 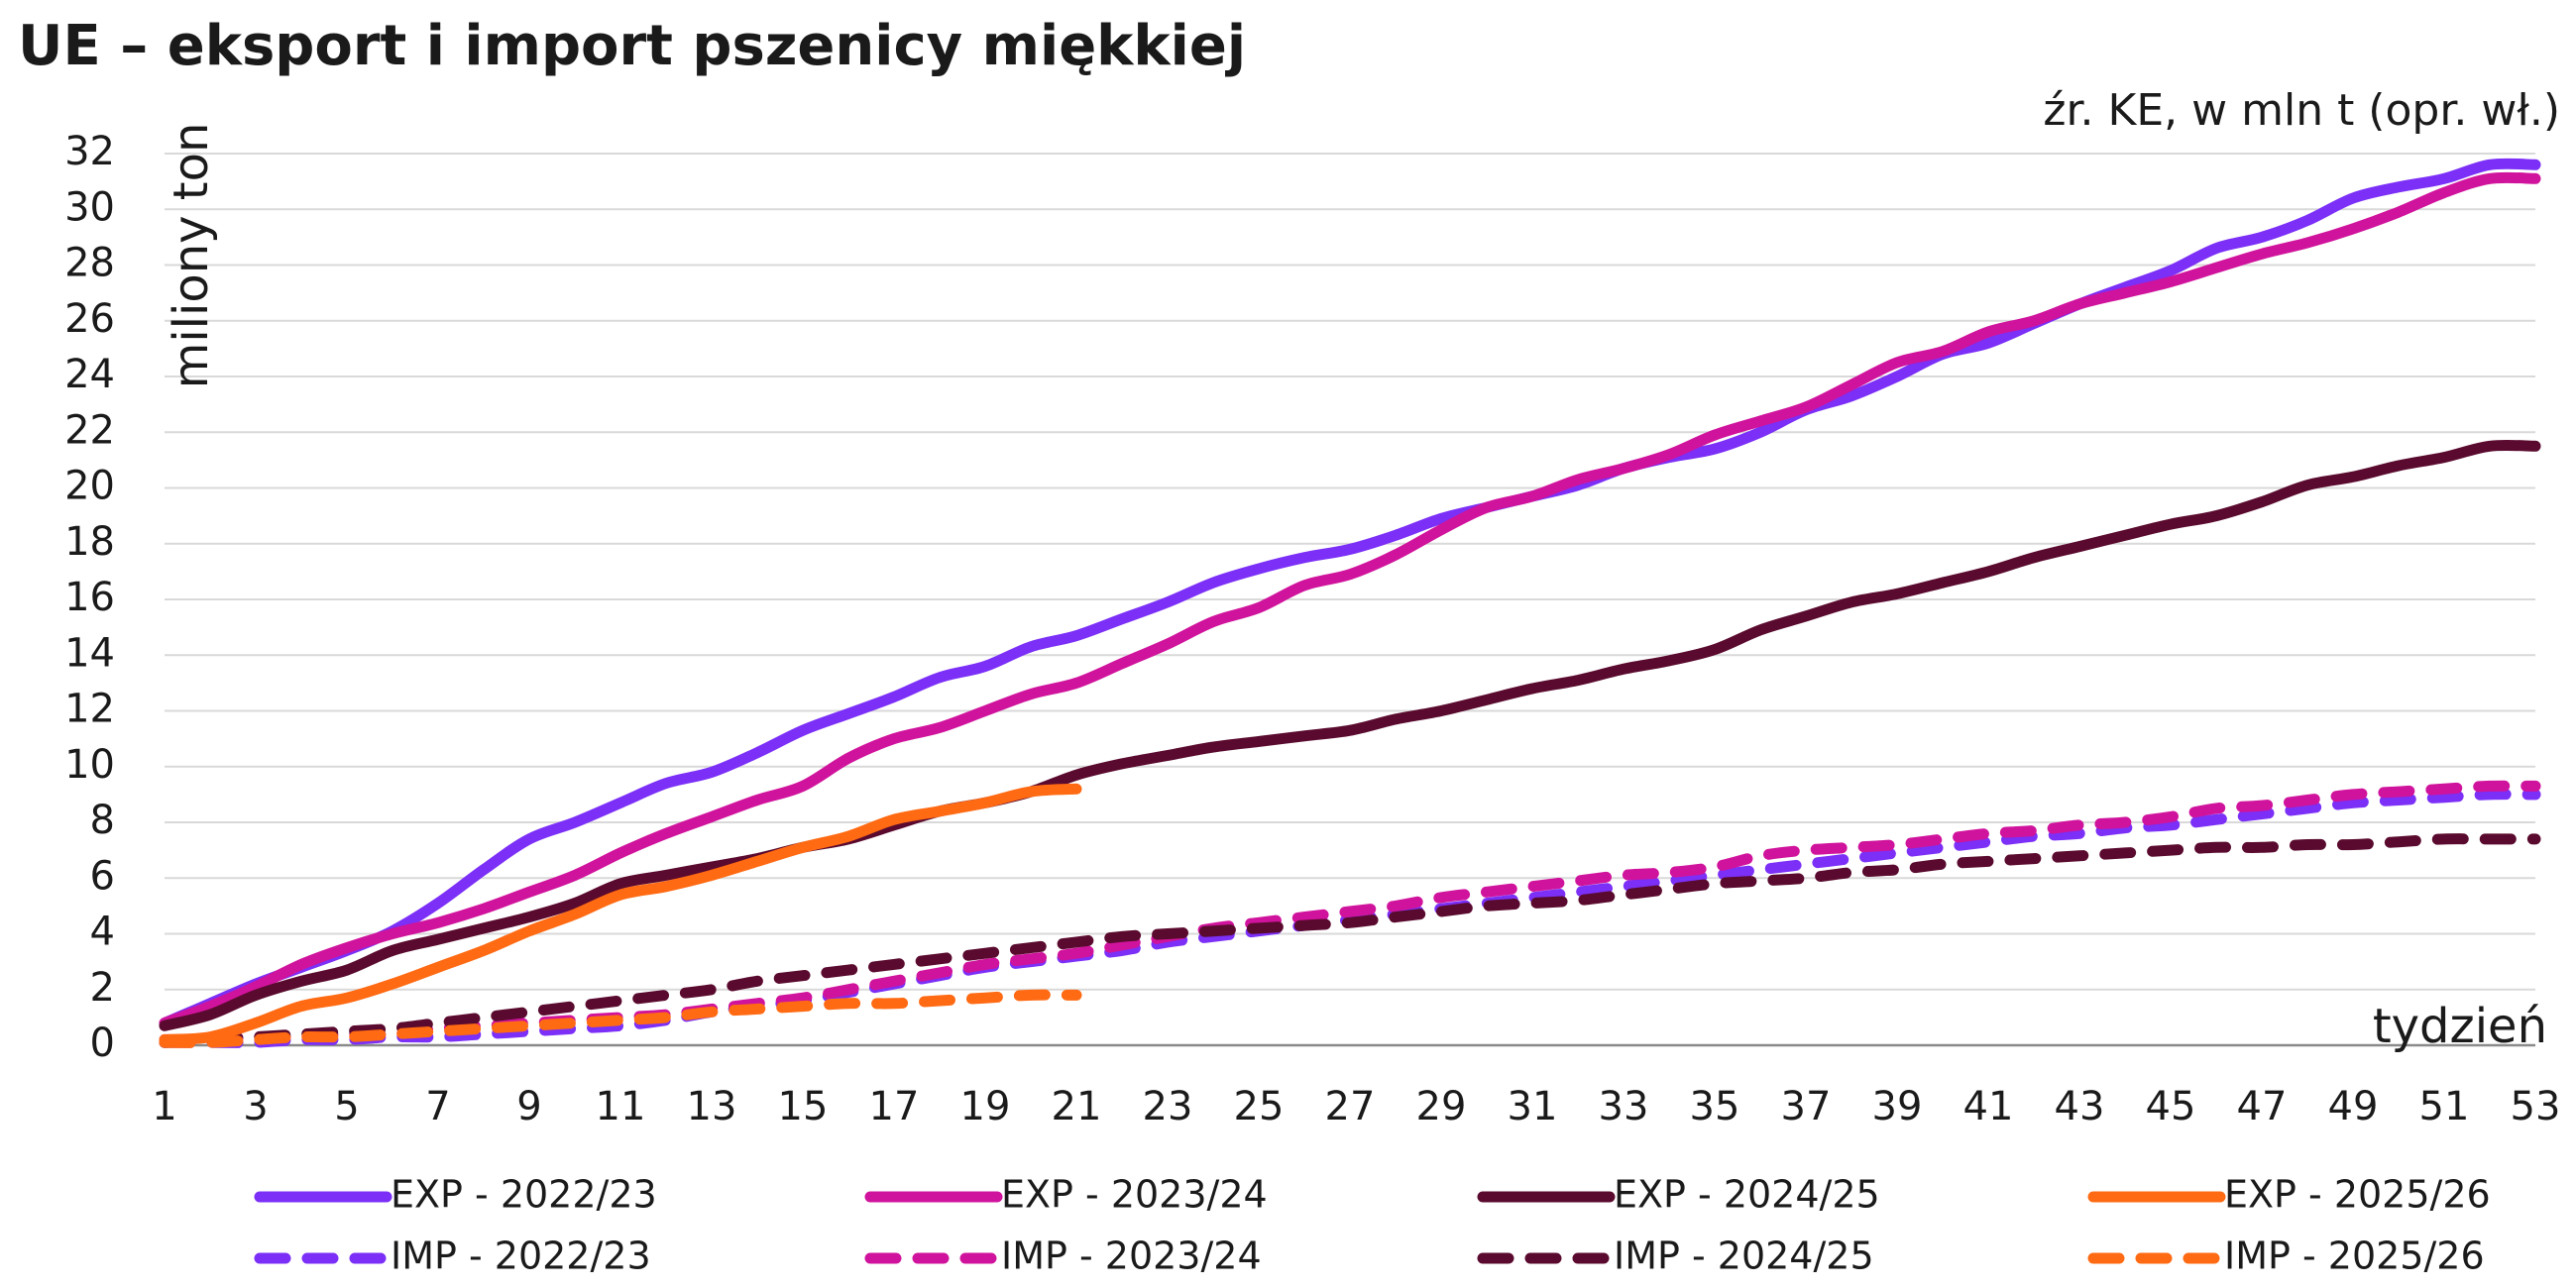 I want to click on source-note: źr. KE, w mln t (opr. wł.), so click(x=2301, y=110).